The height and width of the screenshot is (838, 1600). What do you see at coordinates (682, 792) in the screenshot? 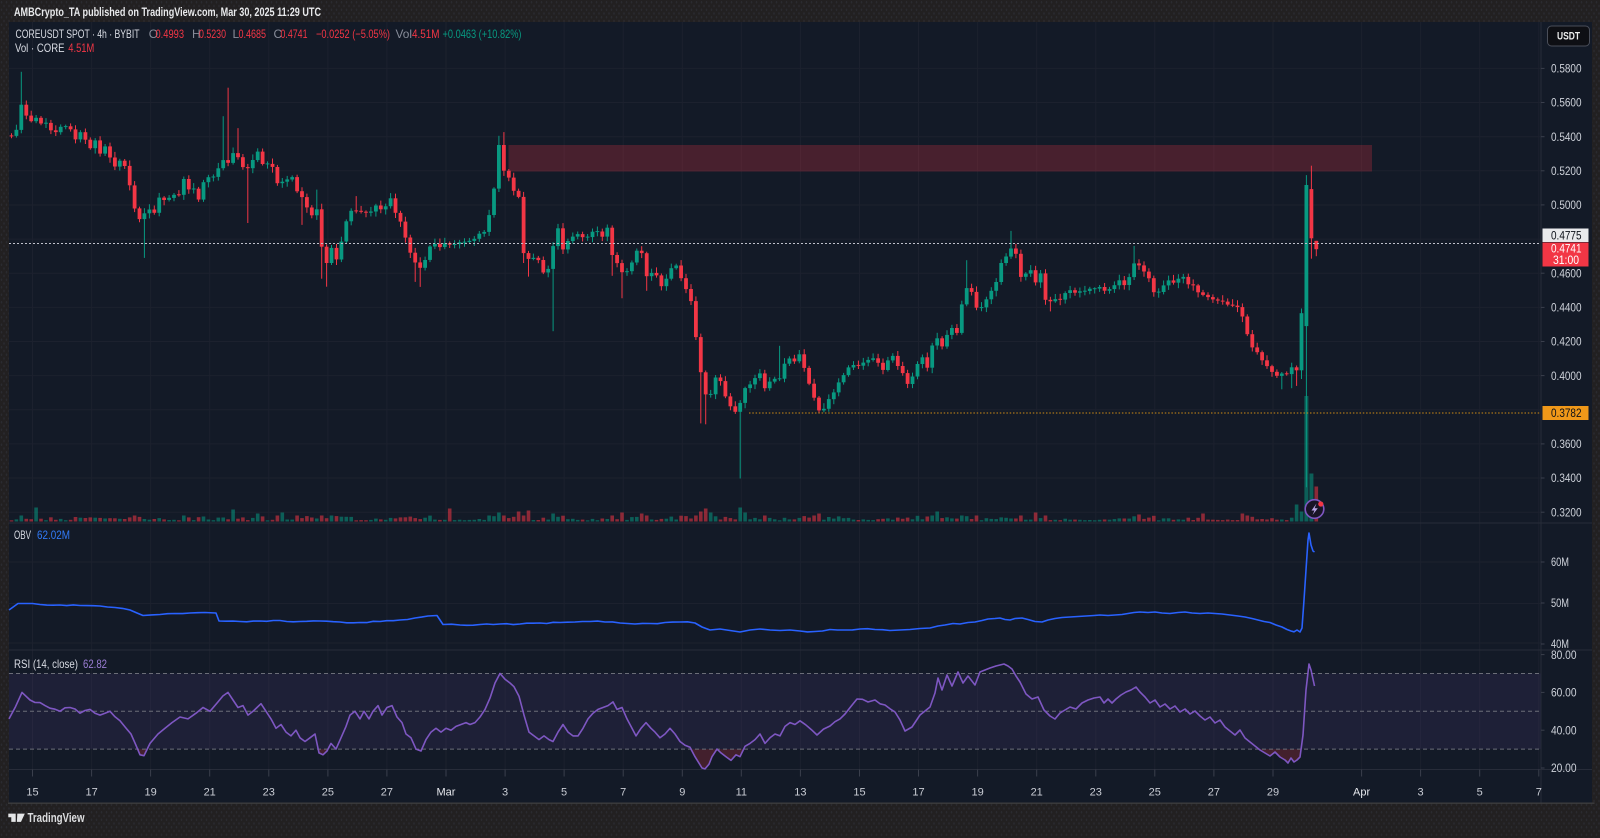
I see `svg-text: 9` at bounding box center [682, 792].